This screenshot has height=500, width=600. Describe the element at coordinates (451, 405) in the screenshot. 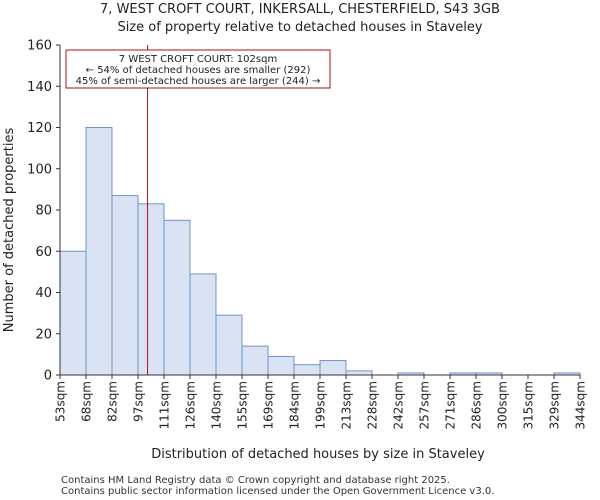

I see `x-tick-label-271sqm: 271sqm` at that location.